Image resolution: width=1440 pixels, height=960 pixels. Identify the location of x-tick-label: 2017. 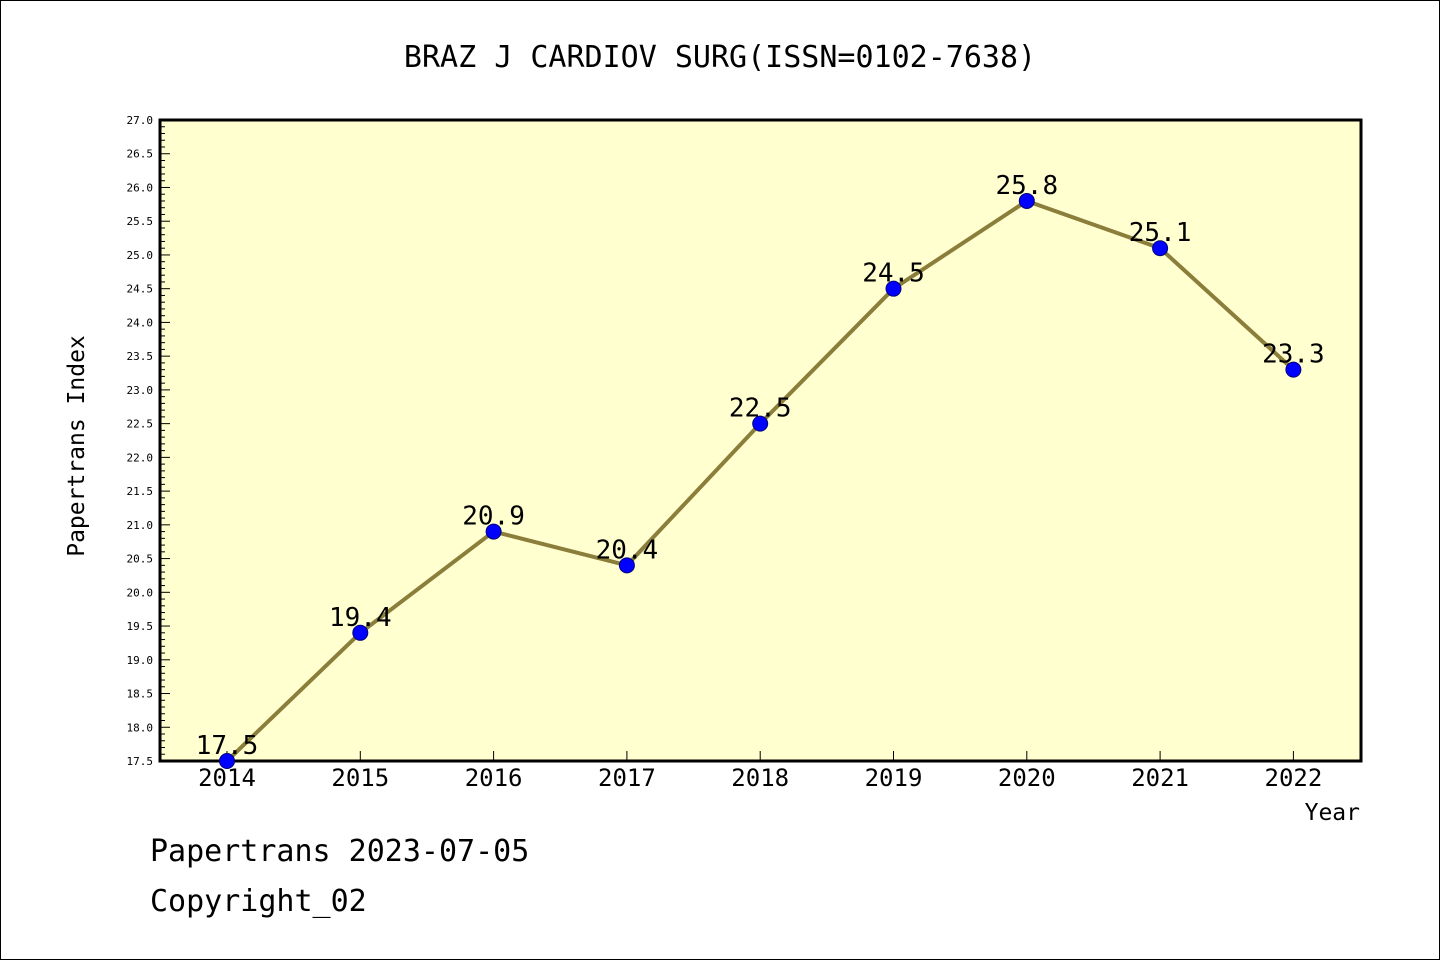
(627, 778).